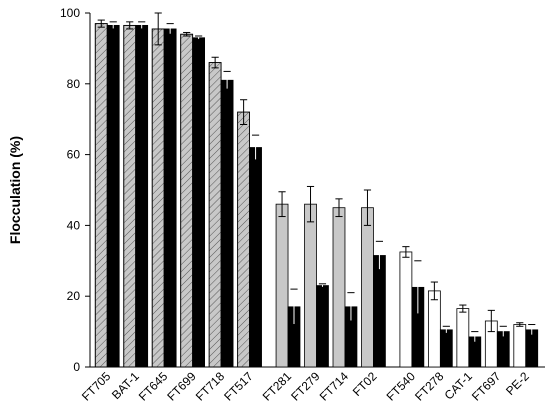 The width and height of the screenshot is (550, 419). What do you see at coordinates (153, 386) in the screenshot?
I see `x-tick-label: FT645` at bounding box center [153, 386].